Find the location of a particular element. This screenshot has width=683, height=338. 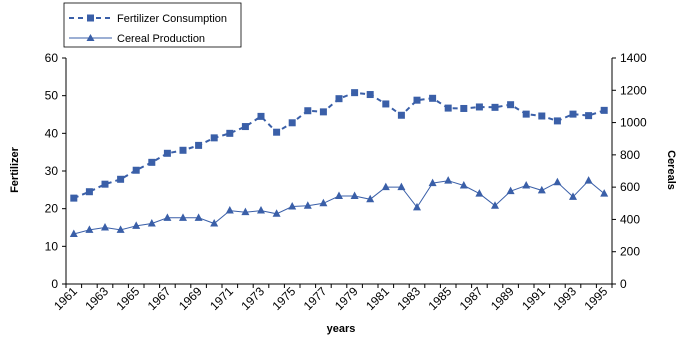

legend: Fertilizer Consumption Cereal Production is located at coordinates (152, 25).